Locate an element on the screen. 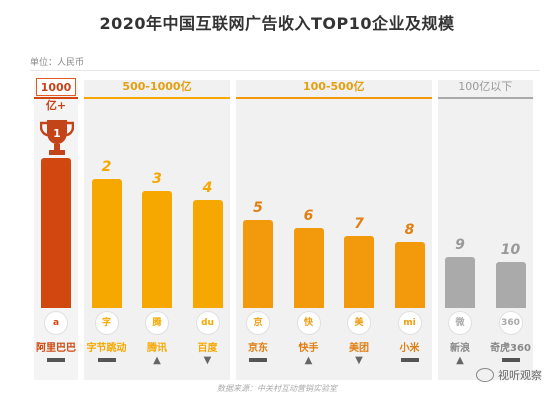 This screenshot has height=400, width=554. watermark: 视听观察 is located at coordinates (509, 375).